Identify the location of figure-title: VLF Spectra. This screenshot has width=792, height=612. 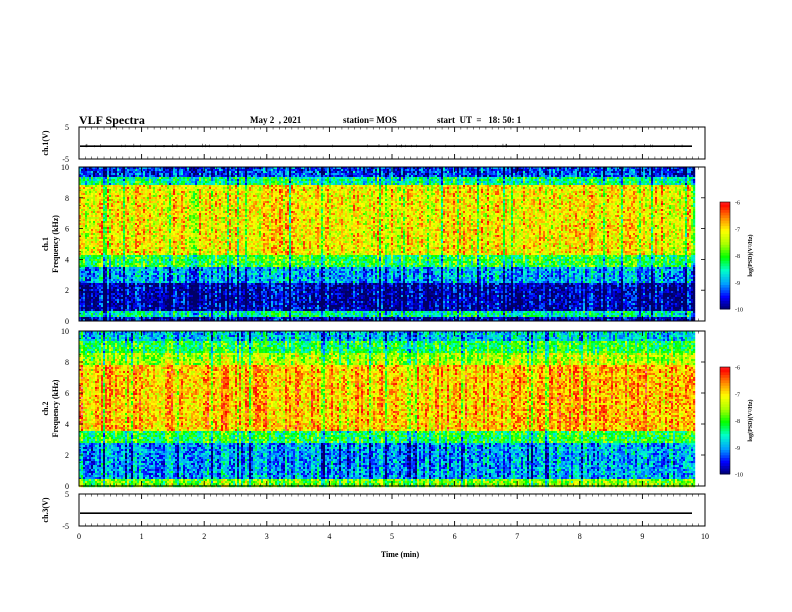
(112, 120).